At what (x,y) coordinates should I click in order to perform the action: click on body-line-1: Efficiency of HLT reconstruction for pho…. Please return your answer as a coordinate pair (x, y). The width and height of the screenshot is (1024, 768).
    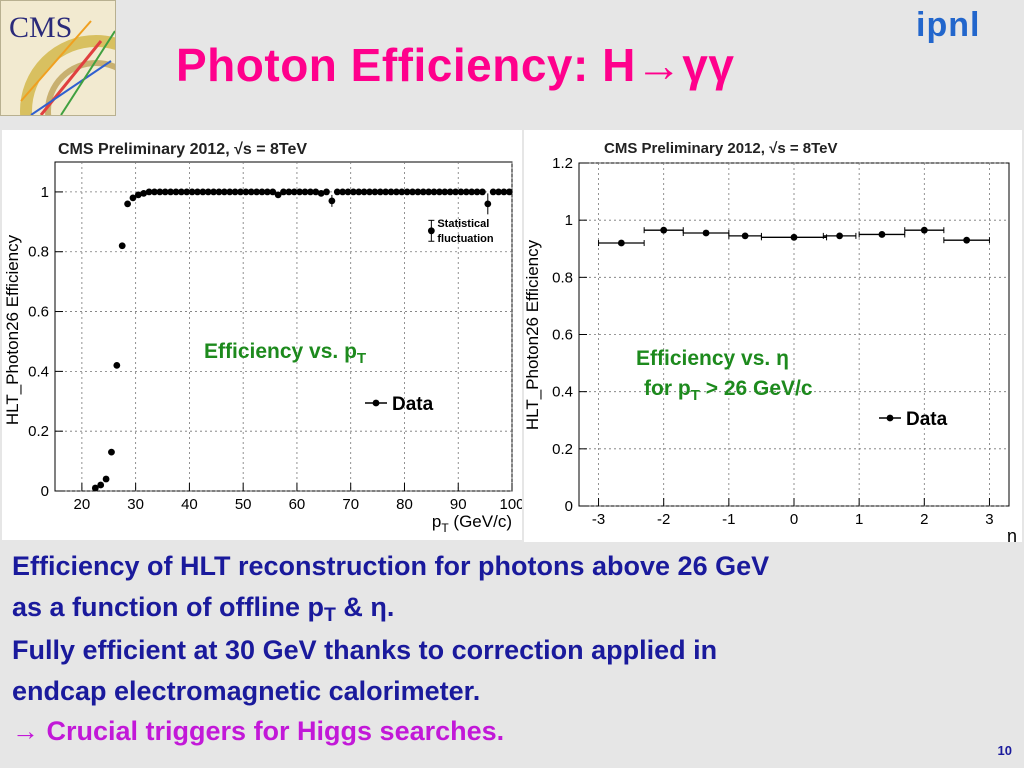
    Looking at the image, I should click on (391, 566).